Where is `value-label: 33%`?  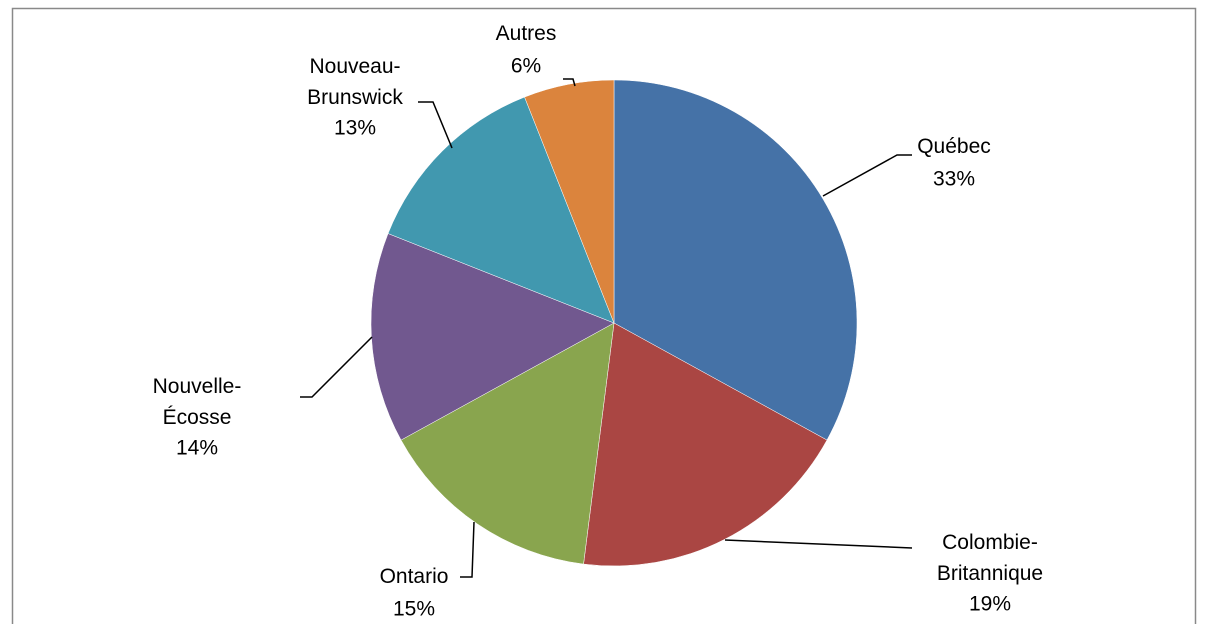
value-label: 33% is located at coordinates (954, 179).